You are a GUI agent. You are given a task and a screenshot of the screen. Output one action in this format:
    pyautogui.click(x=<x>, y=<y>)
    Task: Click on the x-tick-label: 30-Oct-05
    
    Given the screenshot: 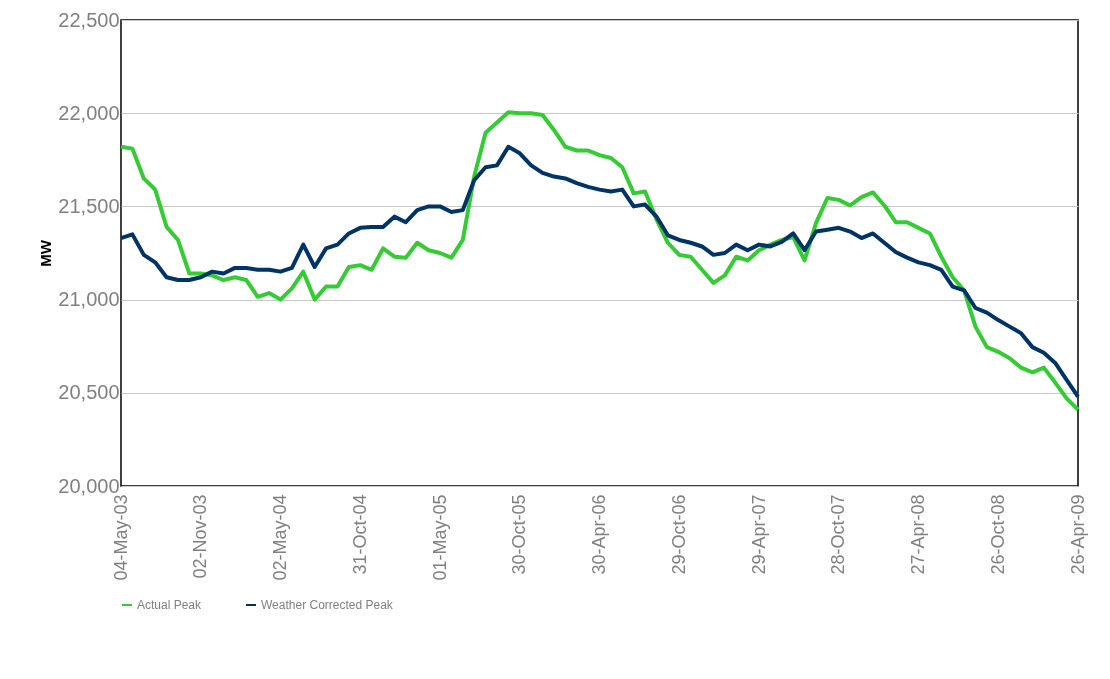 What is the action you would take?
    pyautogui.click(x=519, y=534)
    